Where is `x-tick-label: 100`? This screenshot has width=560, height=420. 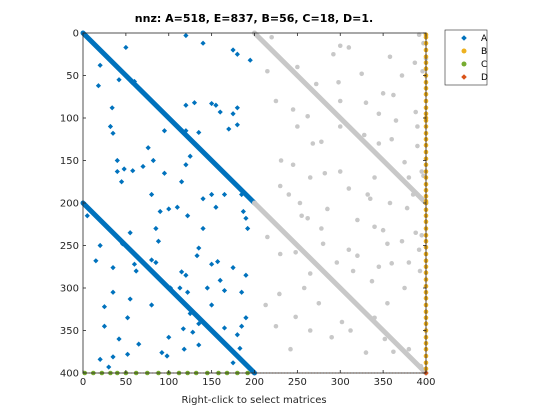 x-tick-label: 100 is located at coordinates (168, 382).